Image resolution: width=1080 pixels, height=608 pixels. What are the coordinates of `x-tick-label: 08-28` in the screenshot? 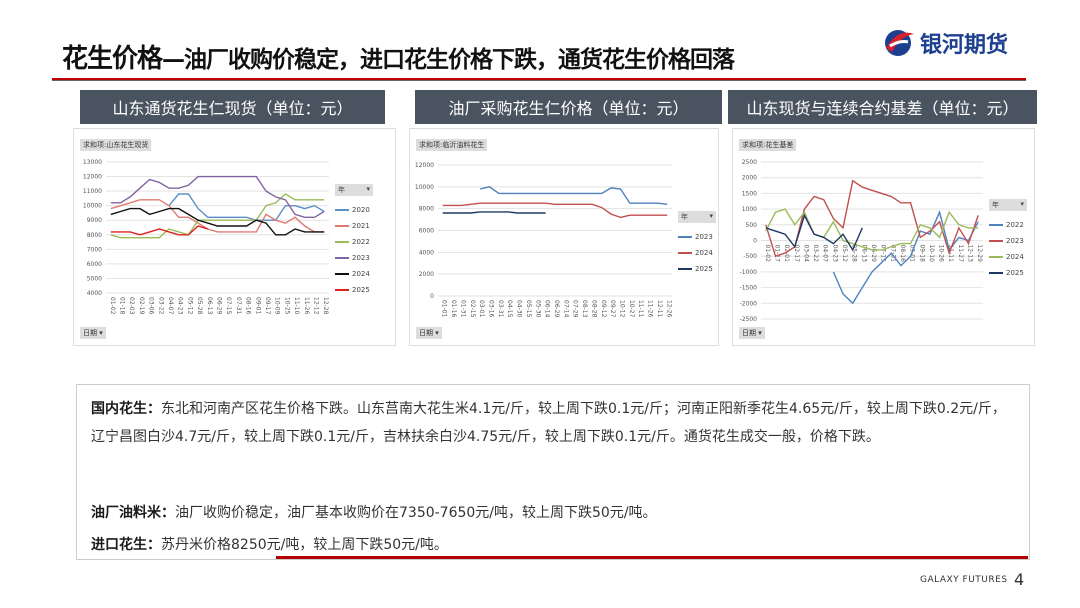 It's located at (593, 309).